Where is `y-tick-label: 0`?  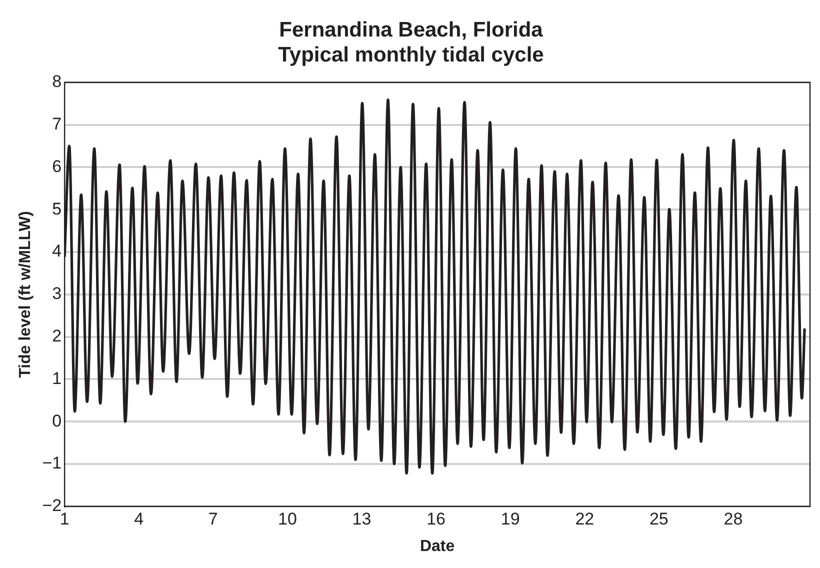
y-tick-label: 0 is located at coordinates (57, 420).